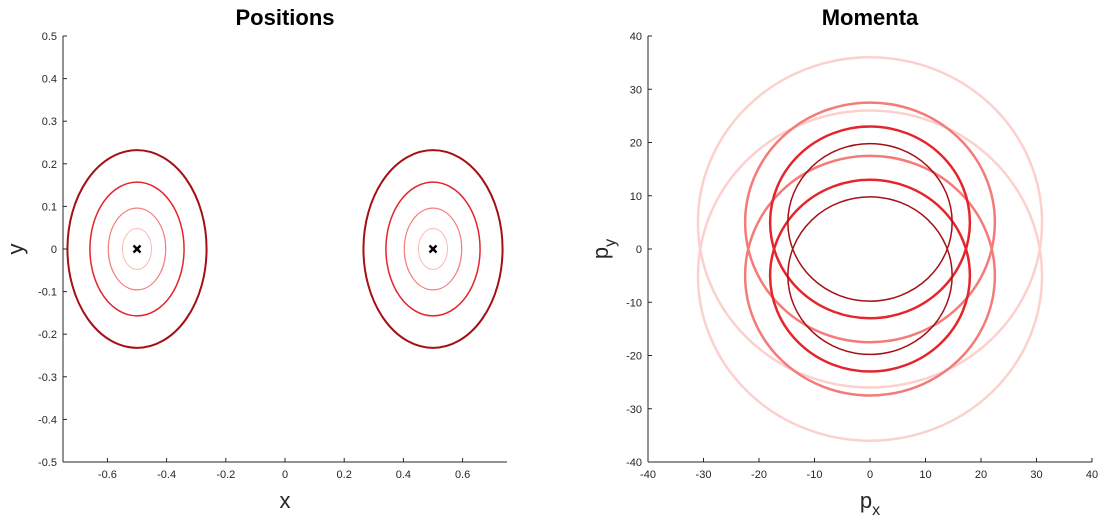  What do you see at coordinates (870, 17) in the screenshot?
I see `chart-title: Momenta` at bounding box center [870, 17].